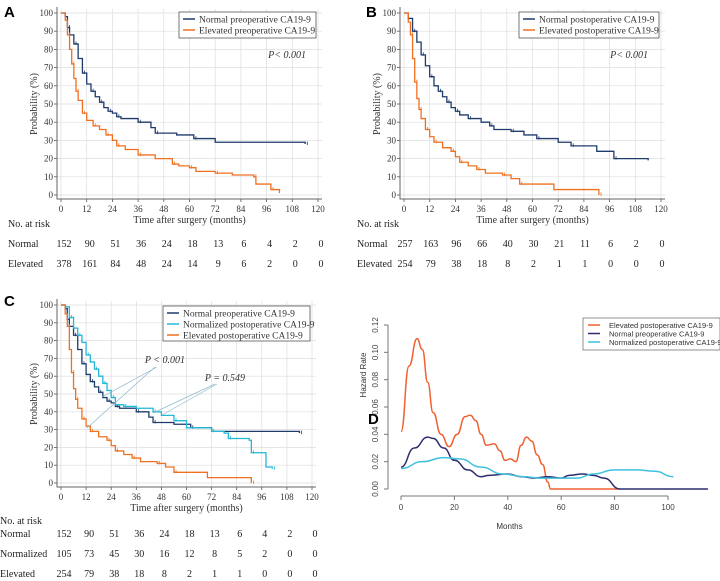 This screenshot has width=720, height=581. What do you see at coordinates (584, 209) in the screenshot?
I see `x-tick-label: 84` at bounding box center [584, 209].